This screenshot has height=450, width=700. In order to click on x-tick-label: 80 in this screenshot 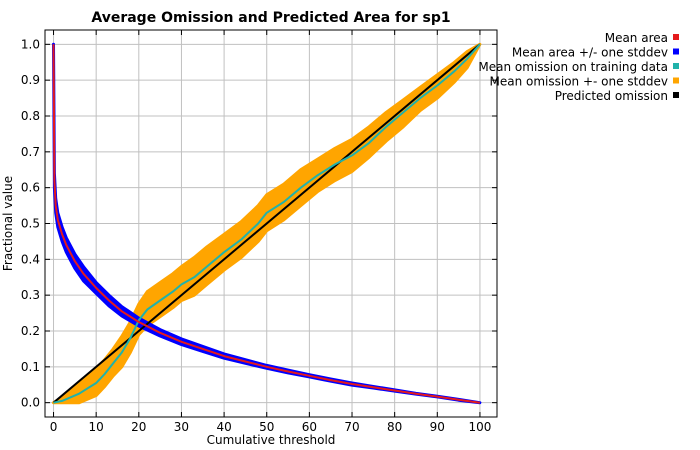, I will do `click(394, 427)`.